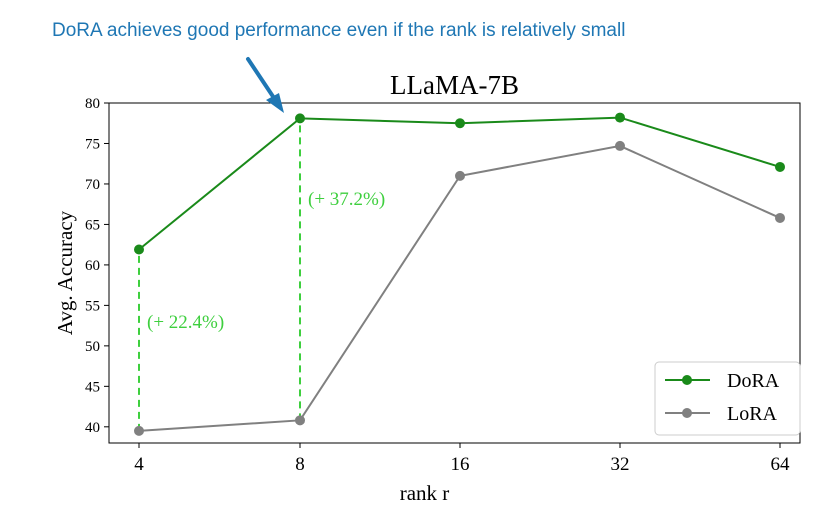 The image size is (825, 526). Describe the element at coordinates (753, 381) in the screenshot. I see `legend-label: DoRA` at that location.